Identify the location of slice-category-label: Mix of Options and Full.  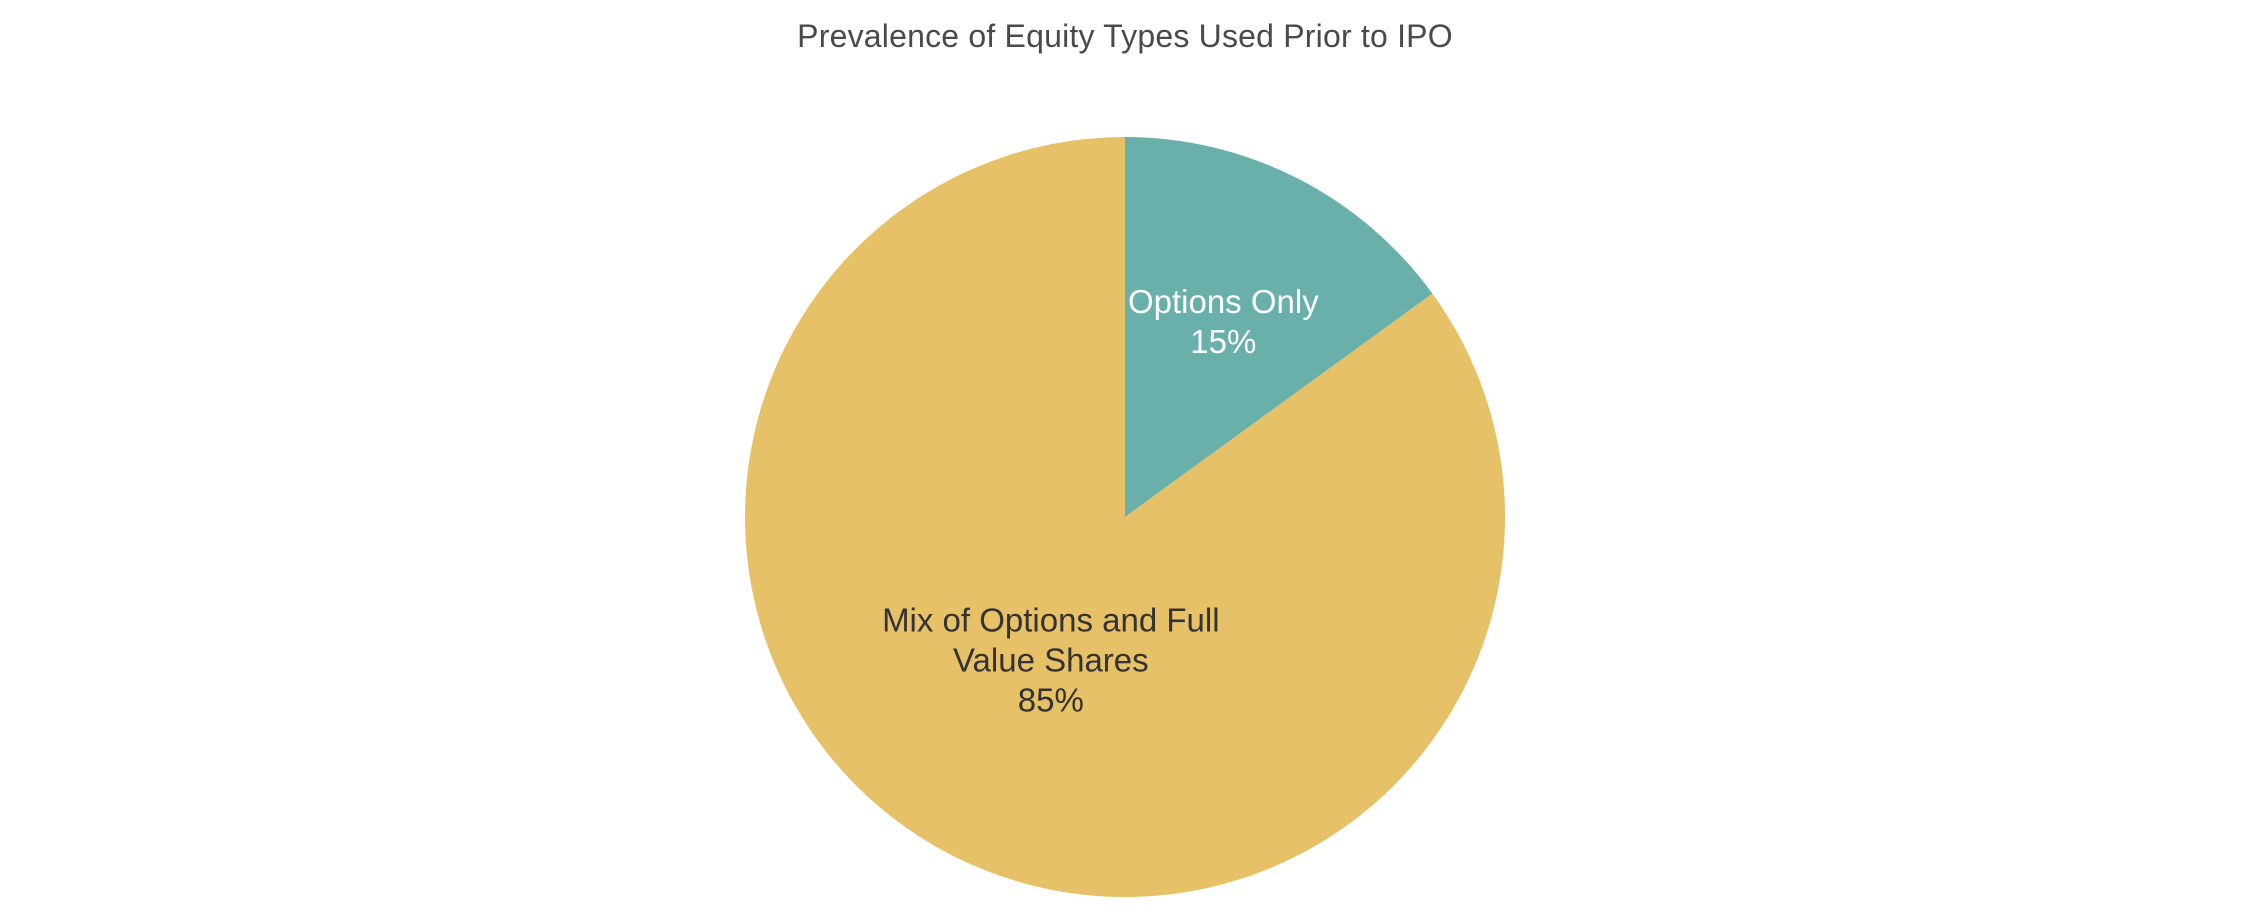
(1050, 619).